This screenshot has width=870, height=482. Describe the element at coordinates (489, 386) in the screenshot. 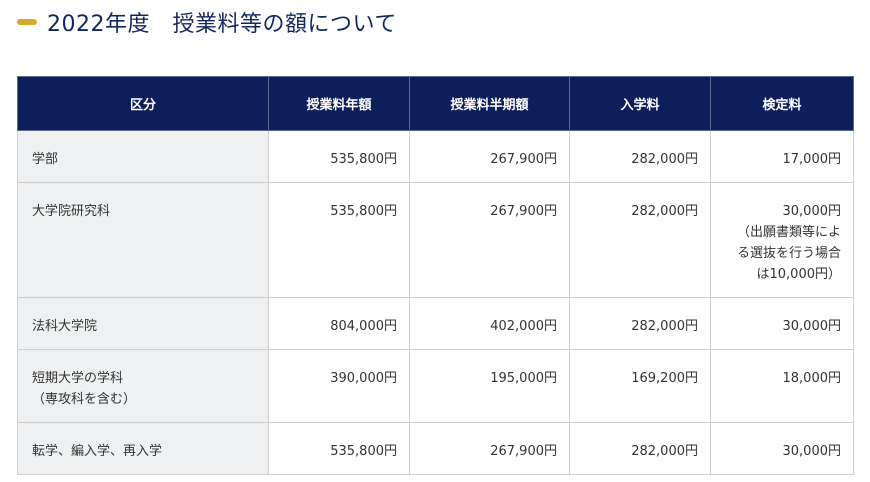

I see `half-tuition-cell: 195,000円` at that location.